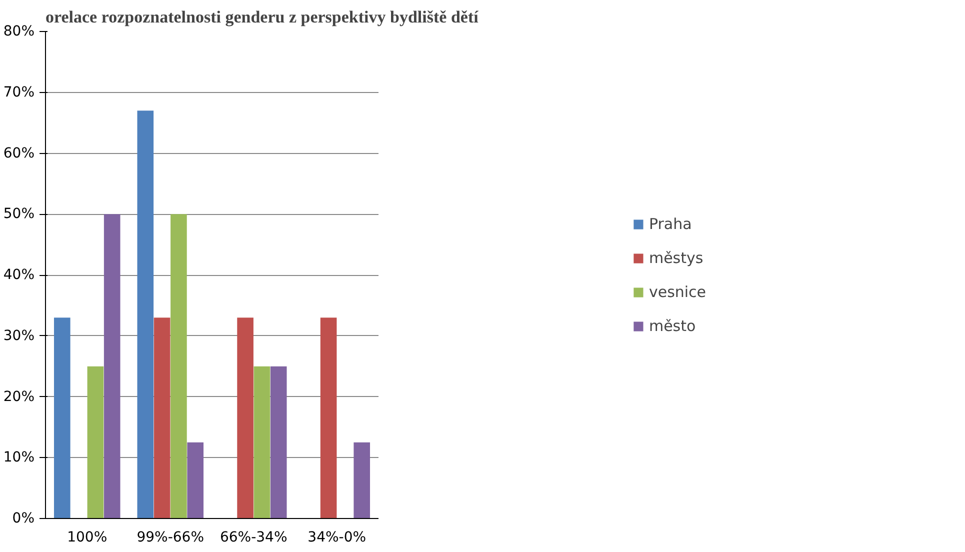 Image resolution: width=965 pixels, height=552 pixels. I want to click on y-tick-label: 30%, so click(19, 336).